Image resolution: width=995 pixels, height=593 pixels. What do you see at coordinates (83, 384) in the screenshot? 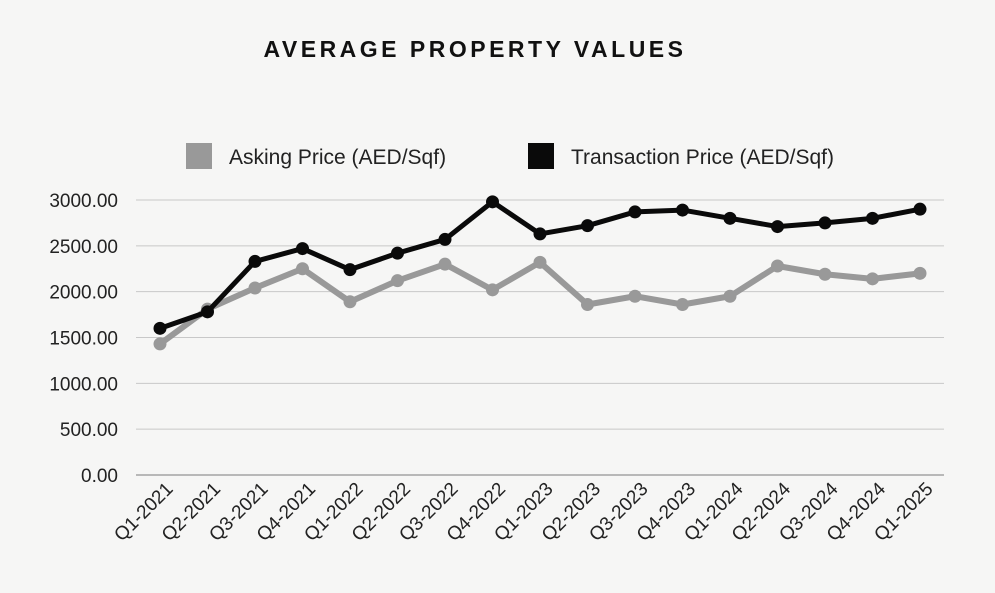
I see `y-tick-label: 1000.00` at bounding box center [83, 384].